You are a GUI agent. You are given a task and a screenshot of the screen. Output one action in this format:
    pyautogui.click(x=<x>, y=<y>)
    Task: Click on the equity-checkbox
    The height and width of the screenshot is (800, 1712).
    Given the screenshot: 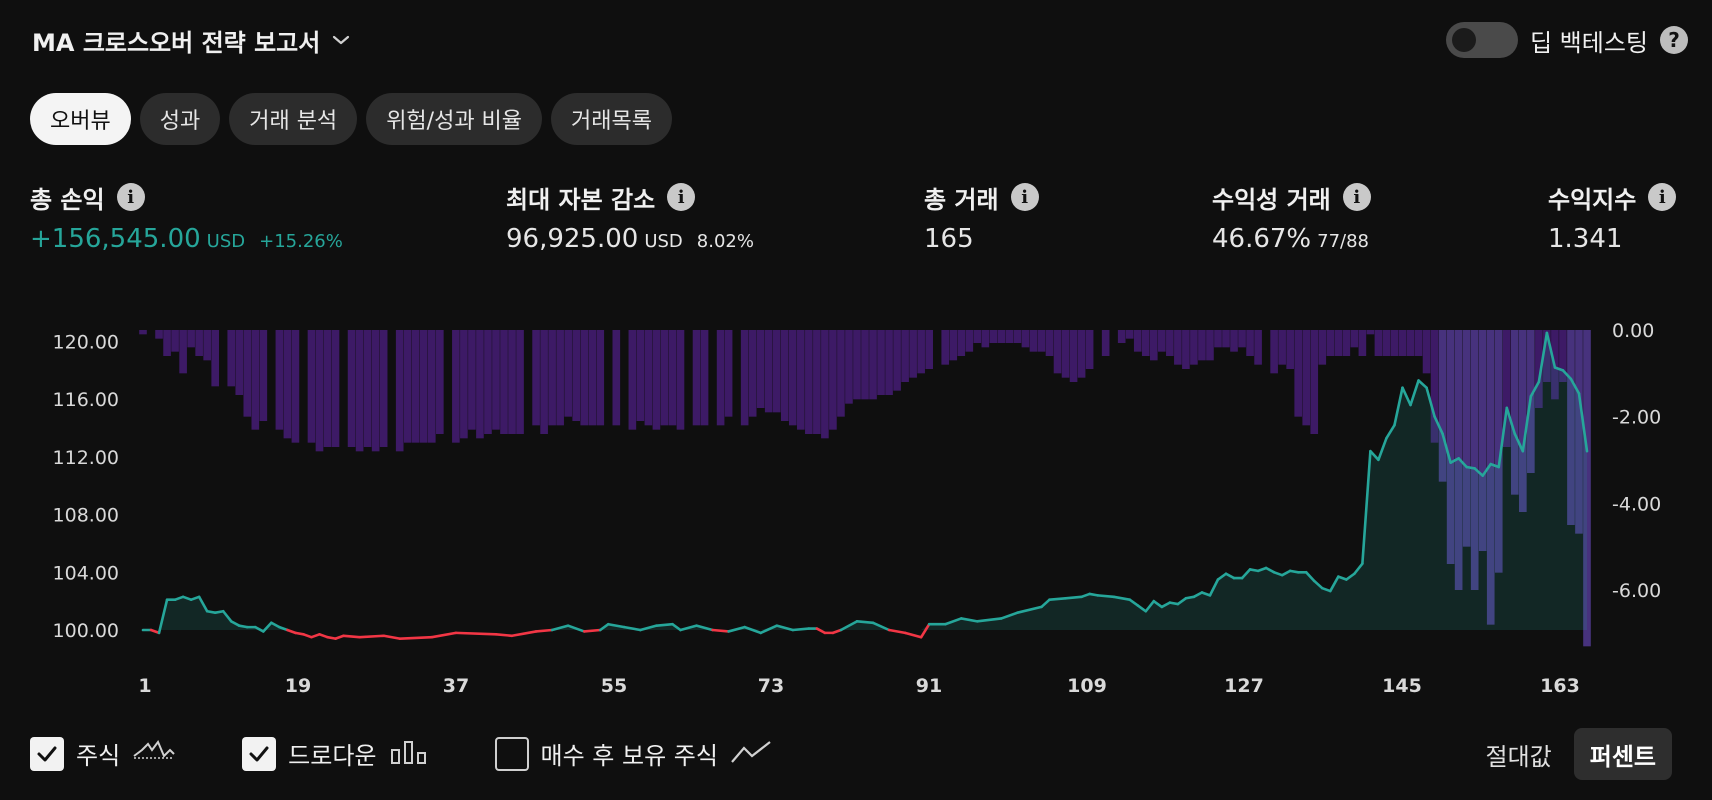 What is the action you would take?
    pyautogui.click(x=47, y=753)
    